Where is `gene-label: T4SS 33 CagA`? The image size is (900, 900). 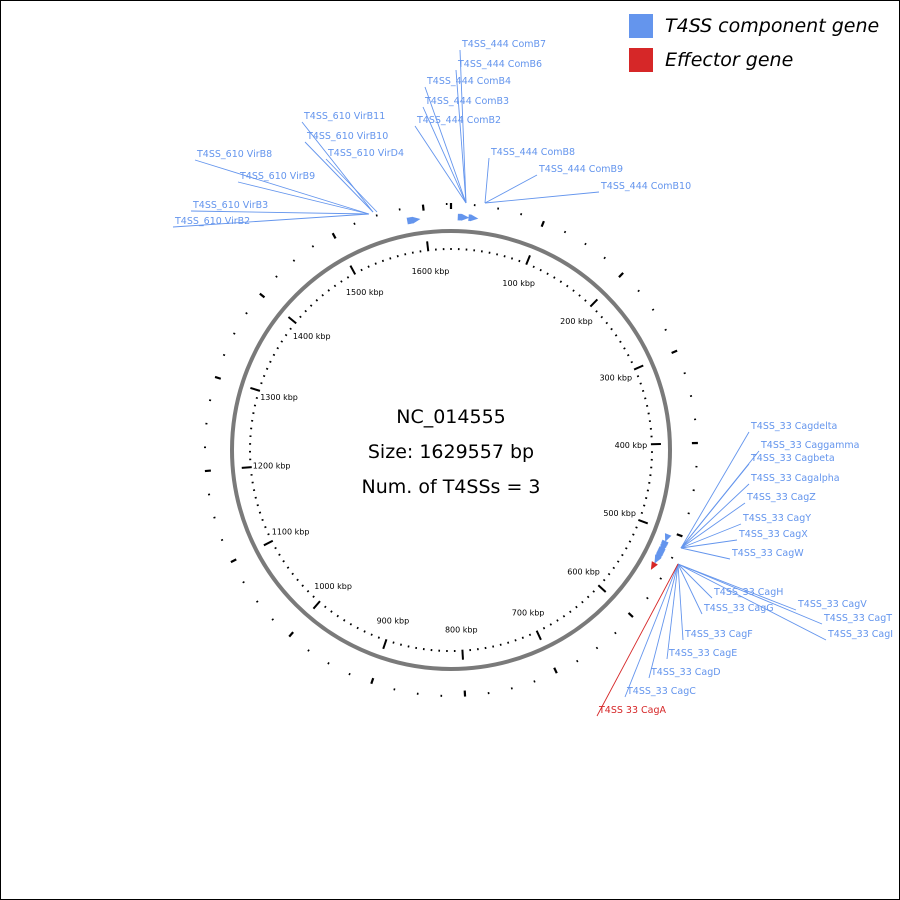
gene-label: T4SS 33 CagA is located at coordinates (632, 710).